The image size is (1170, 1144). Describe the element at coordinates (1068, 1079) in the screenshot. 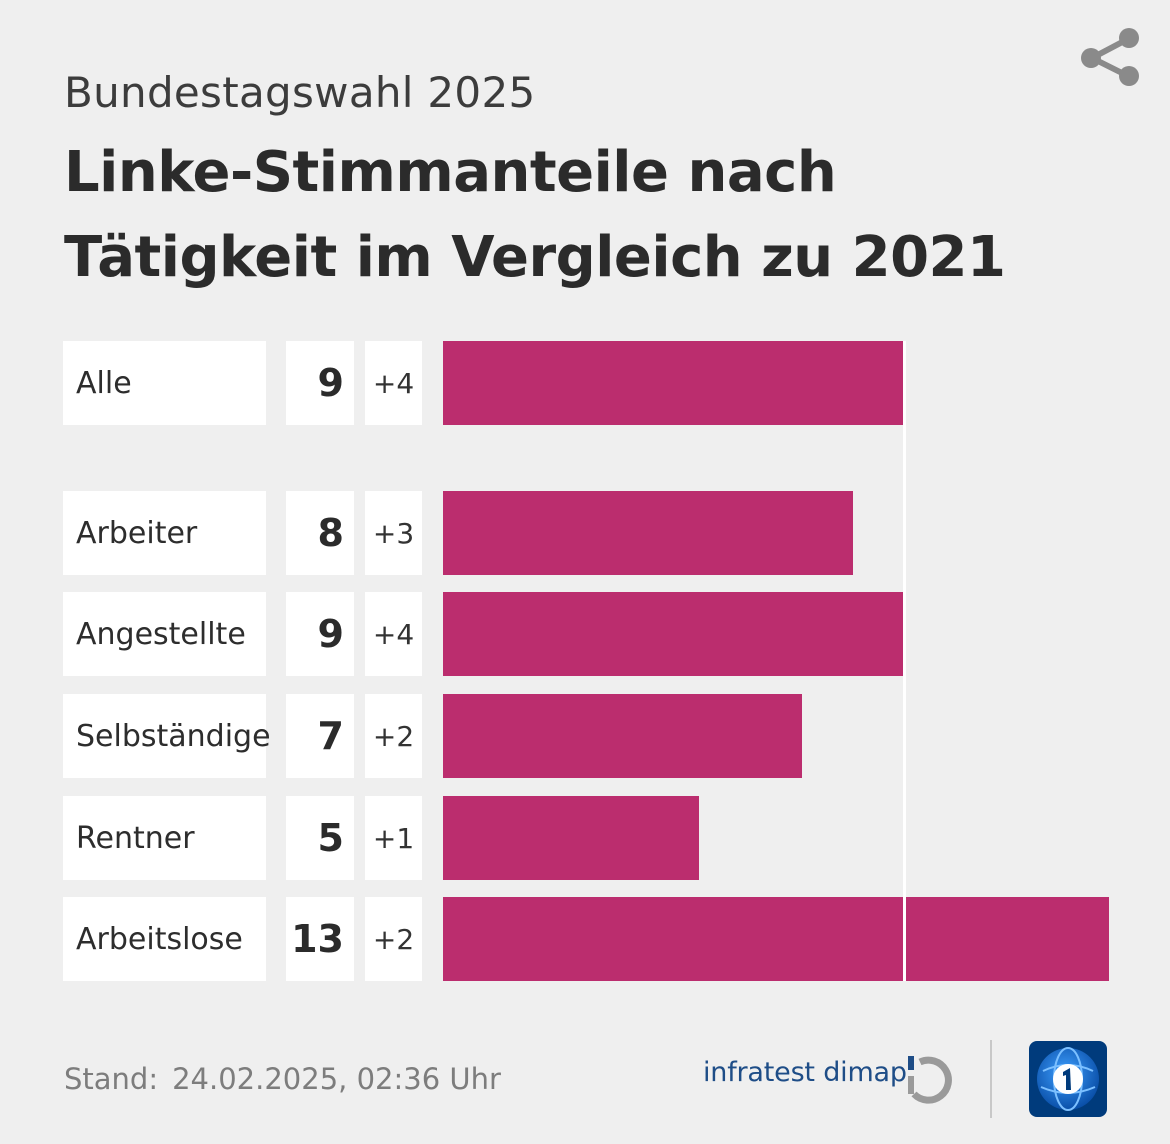

I see `ard-tagesschau-logo-icon` at that location.